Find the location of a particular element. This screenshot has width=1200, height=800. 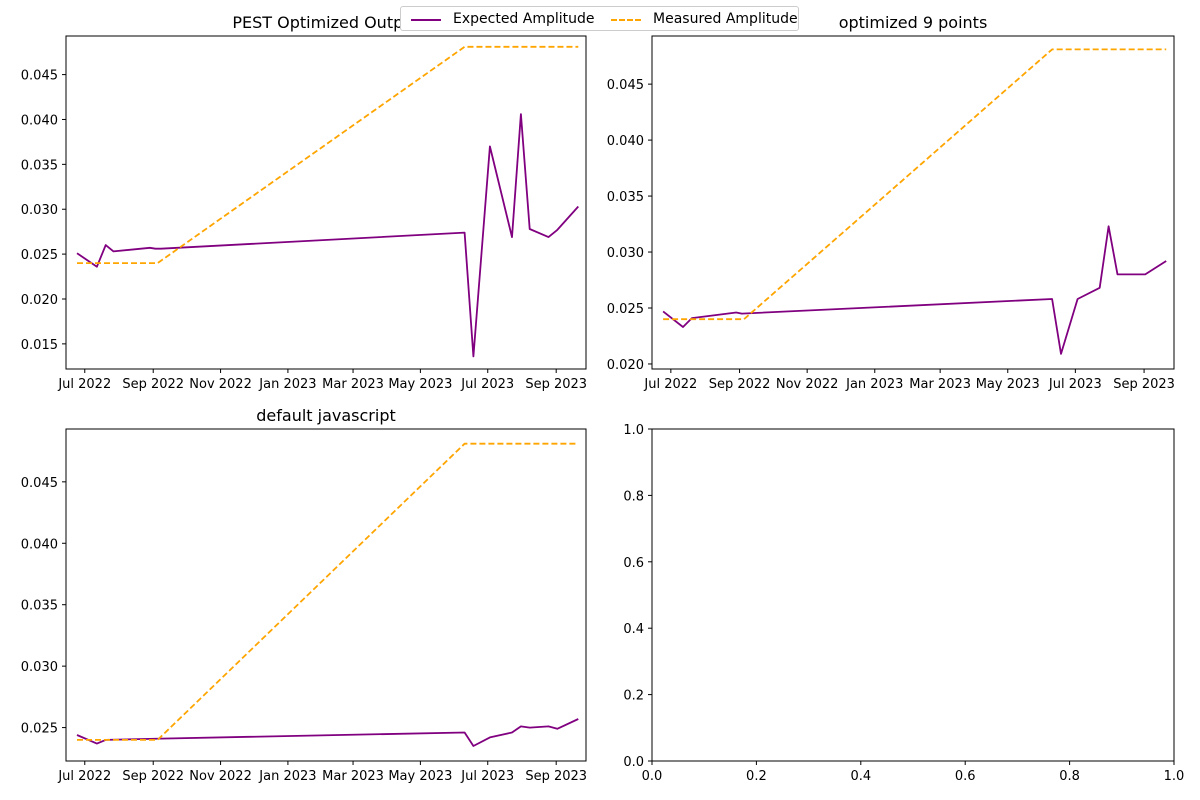

x-tick-label: 0.6 is located at coordinates (965, 776).